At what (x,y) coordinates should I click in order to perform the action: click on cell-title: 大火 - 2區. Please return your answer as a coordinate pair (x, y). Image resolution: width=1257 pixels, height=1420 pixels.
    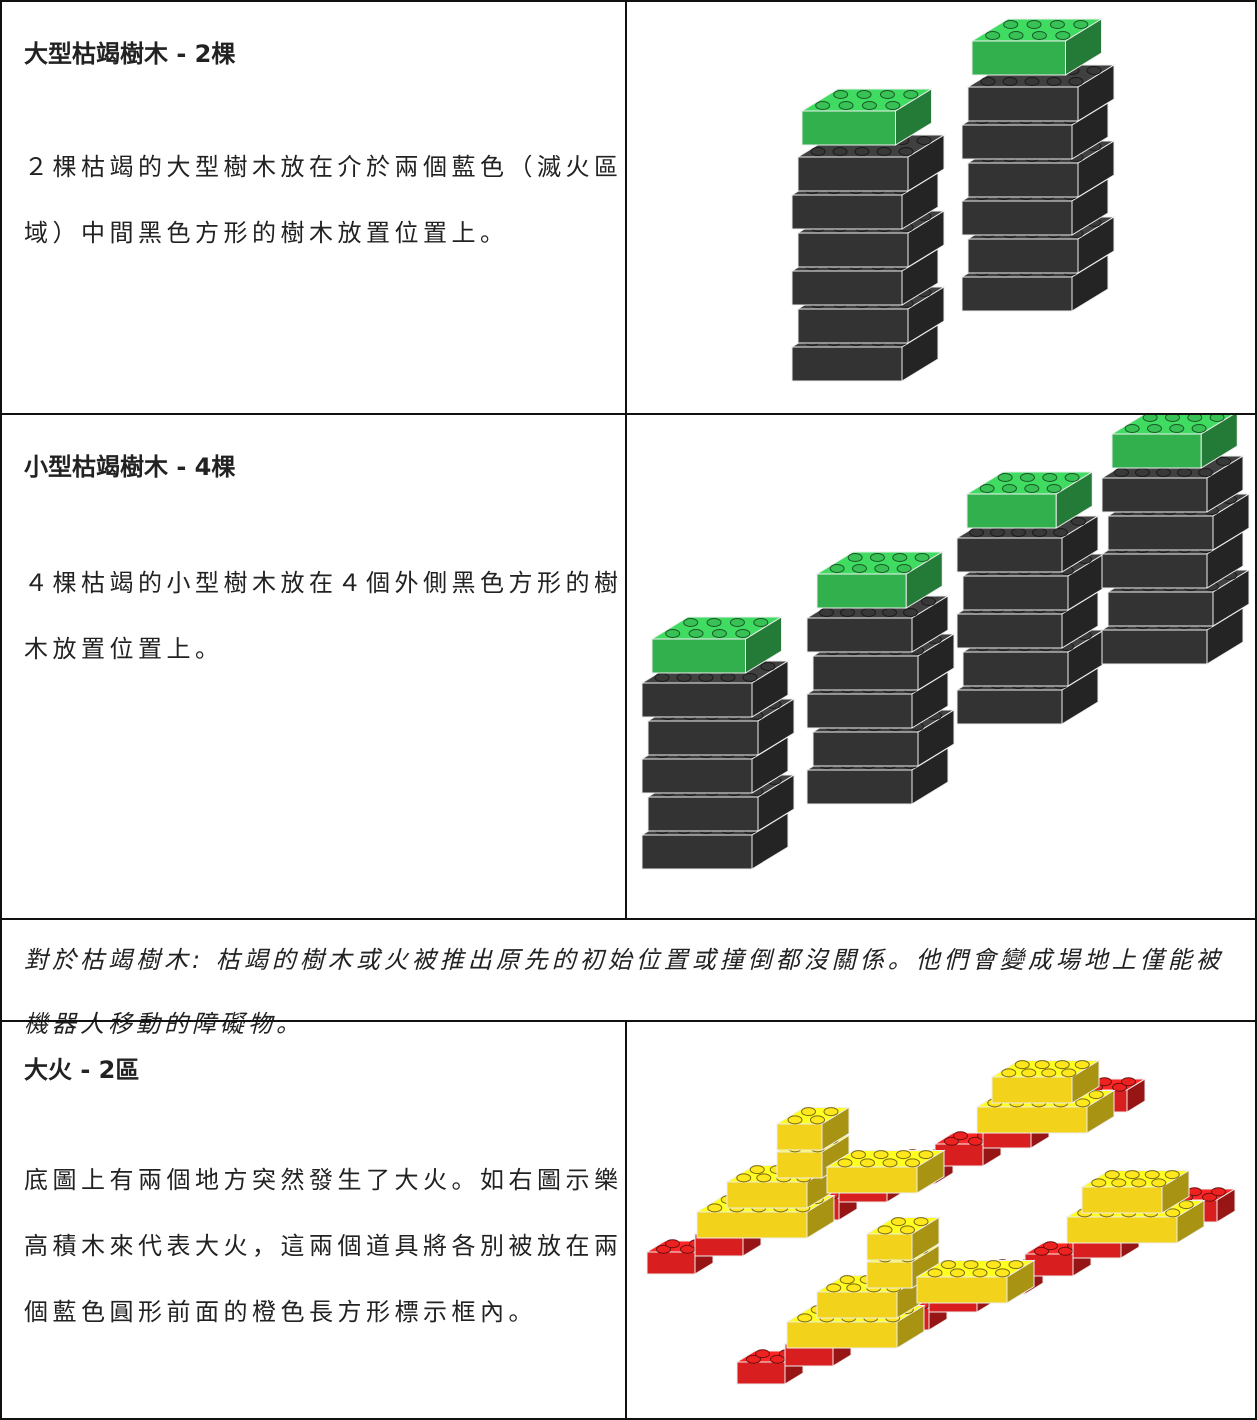
    Looking at the image, I should click on (82, 1070).